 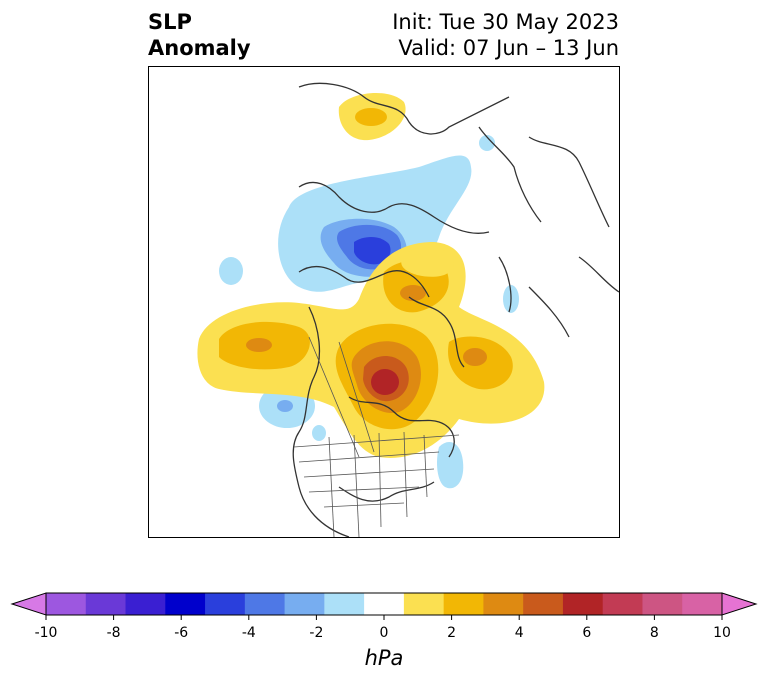 What do you see at coordinates (46, 633) in the screenshot?
I see `colorbar-tick-label: -10` at bounding box center [46, 633].